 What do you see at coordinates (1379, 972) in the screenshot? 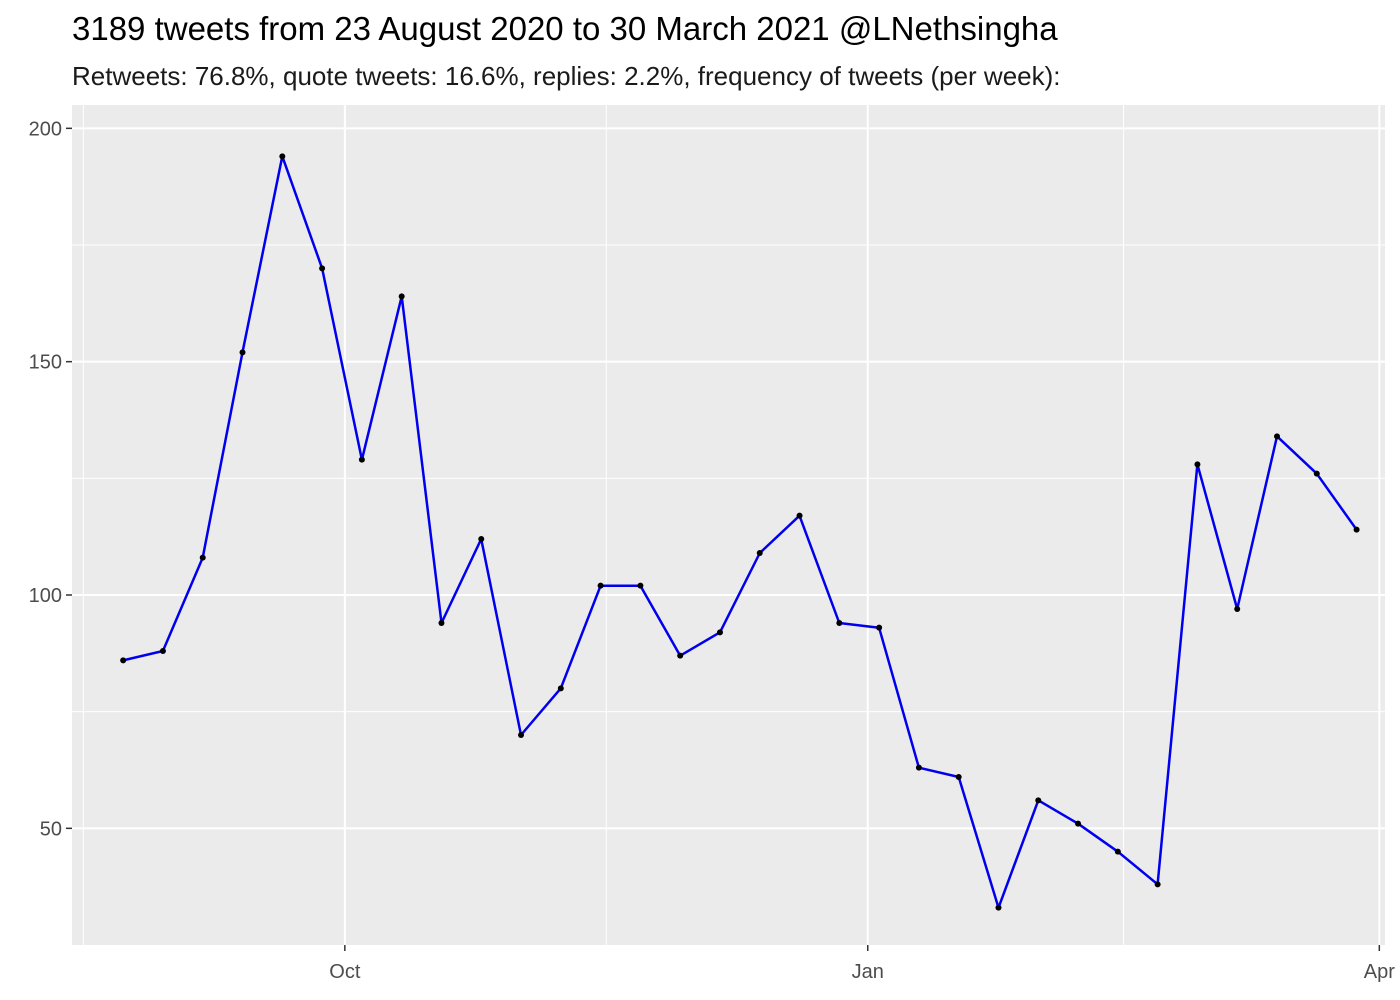
I see `x-tick-label: Apr` at bounding box center [1379, 972].